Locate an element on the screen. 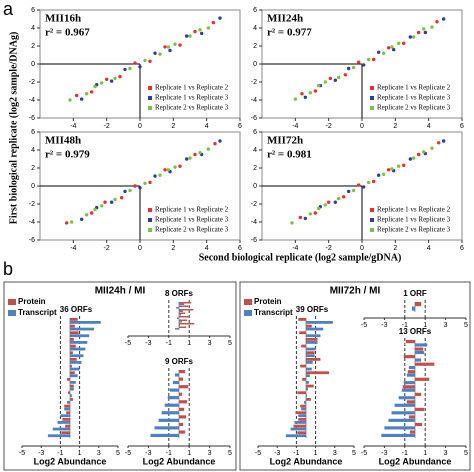 This screenshot has width=474, height=472. y-tick-label: -4 is located at coordinates (32, 222).